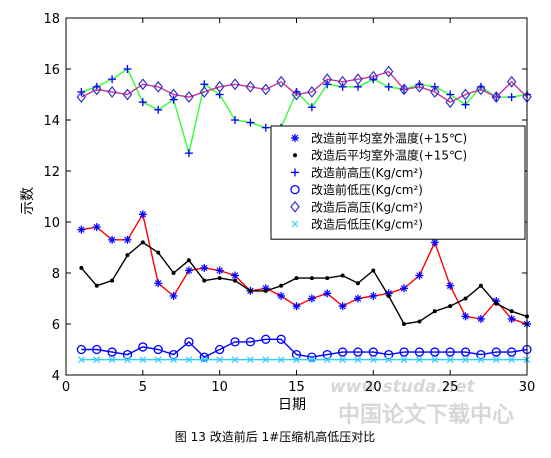  Describe the element at coordinates (389, 155) in the screenshot. I see `legend-label-2: 改造后平均室外温度(+15℃)` at that location.